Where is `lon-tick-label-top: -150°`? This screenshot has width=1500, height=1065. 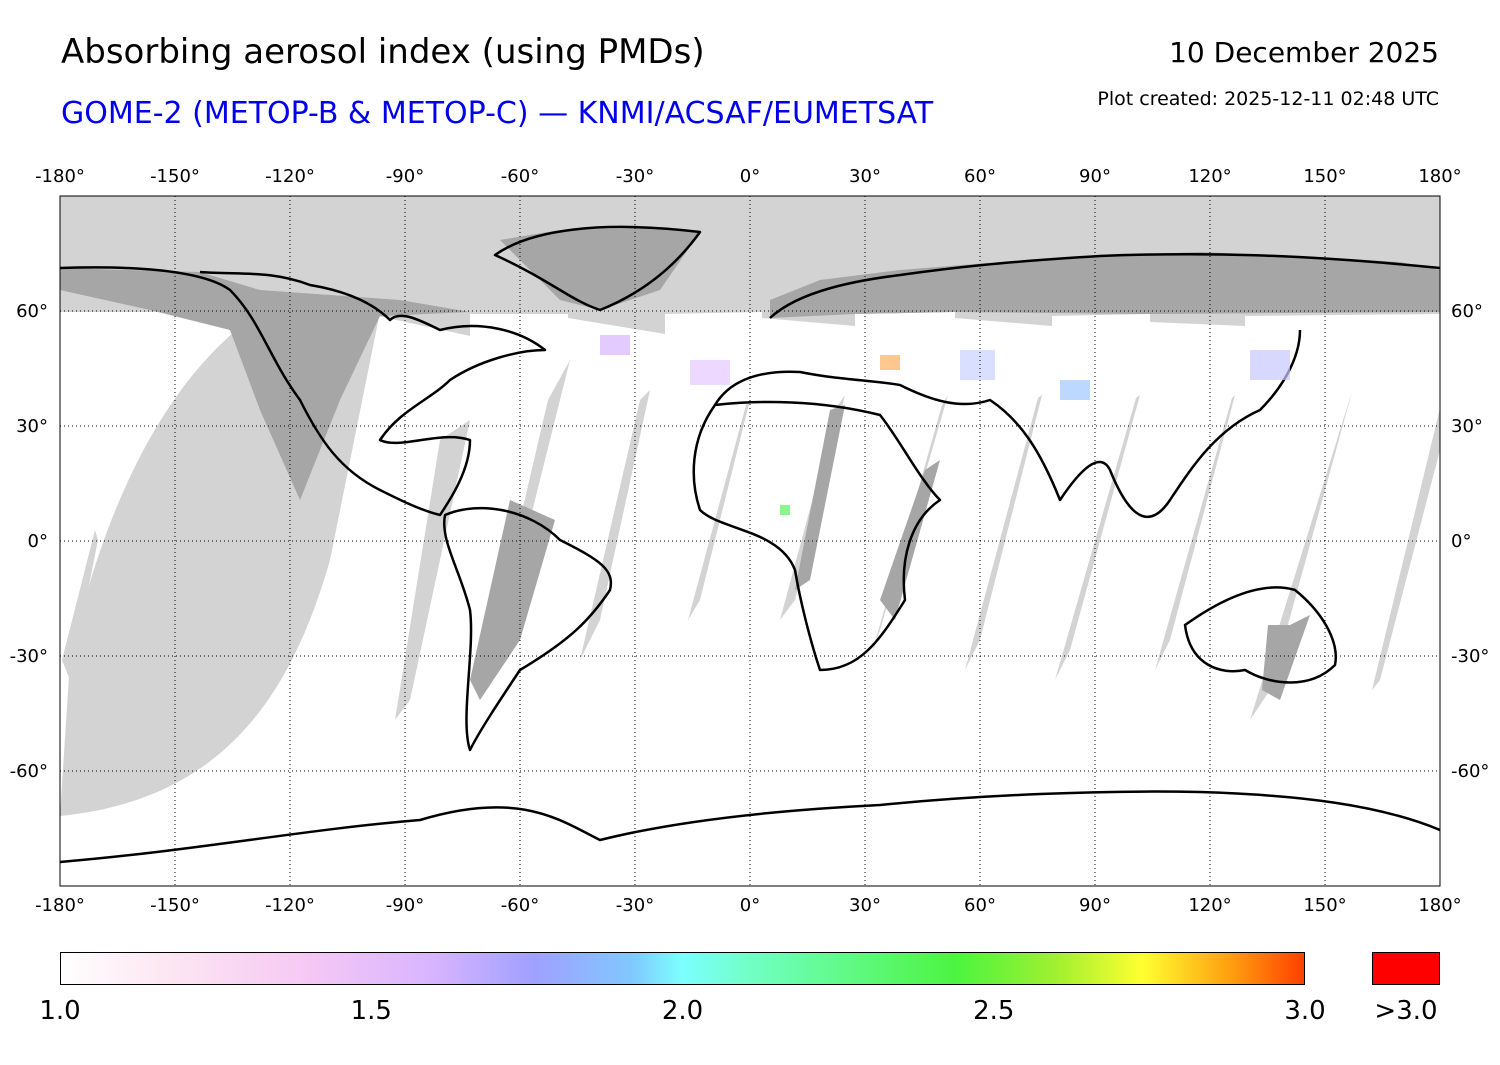 lon-tick-label-top: -150° is located at coordinates (175, 176).